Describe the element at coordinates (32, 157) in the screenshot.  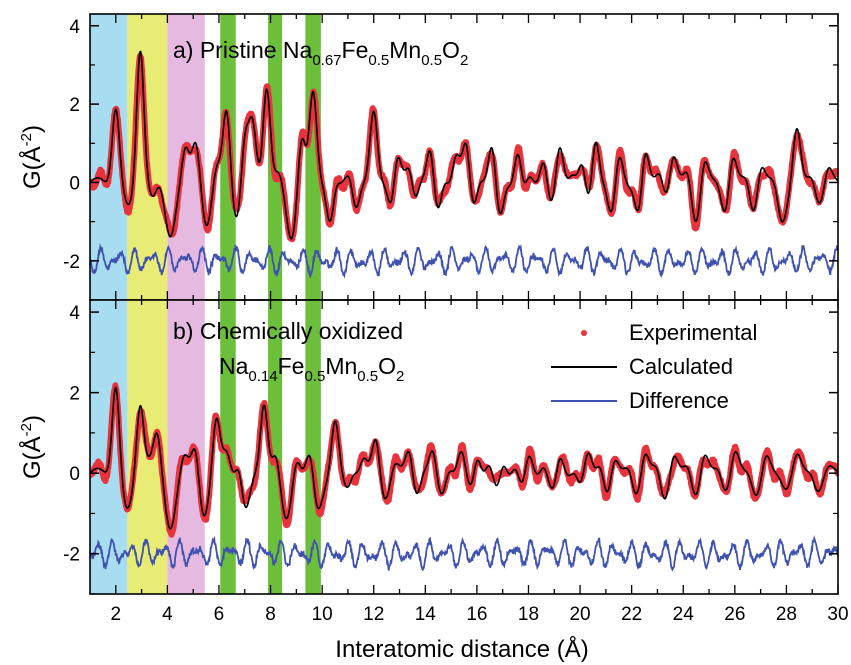
I see `y-axis-title-a: G(Å-2)` at that location.